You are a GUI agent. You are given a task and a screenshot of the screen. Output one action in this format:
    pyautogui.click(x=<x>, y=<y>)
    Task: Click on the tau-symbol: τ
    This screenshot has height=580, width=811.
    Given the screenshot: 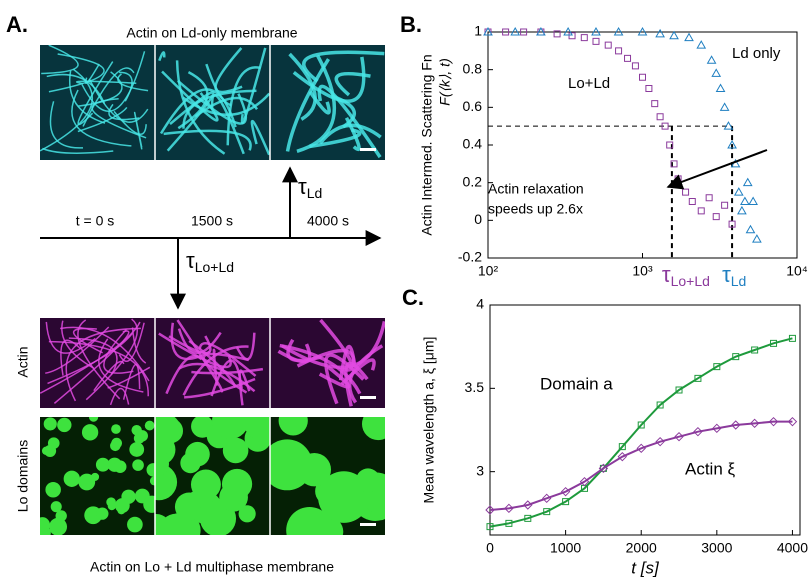 What is the action you would take?
    pyautogui.click(x=726, y=274)
    